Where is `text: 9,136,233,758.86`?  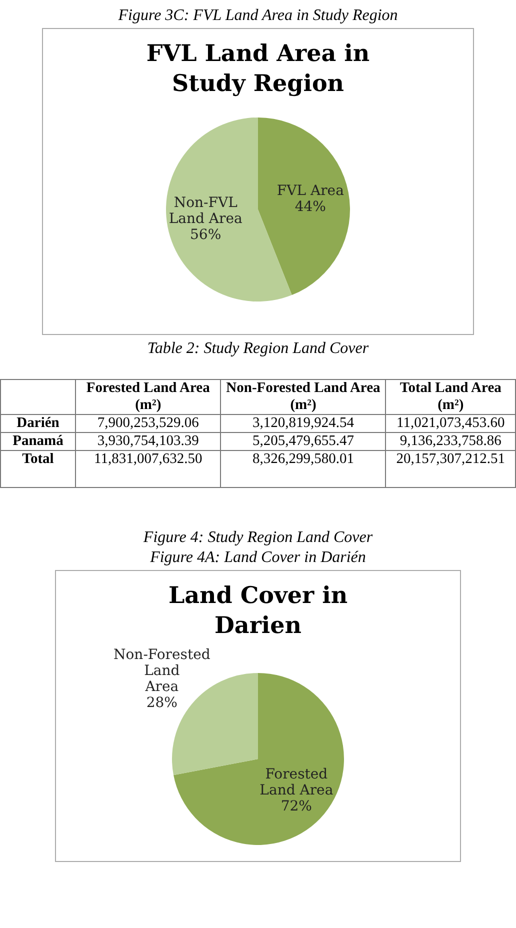 text: 9,136,233,758.86 is located at coordinates (451, 441).